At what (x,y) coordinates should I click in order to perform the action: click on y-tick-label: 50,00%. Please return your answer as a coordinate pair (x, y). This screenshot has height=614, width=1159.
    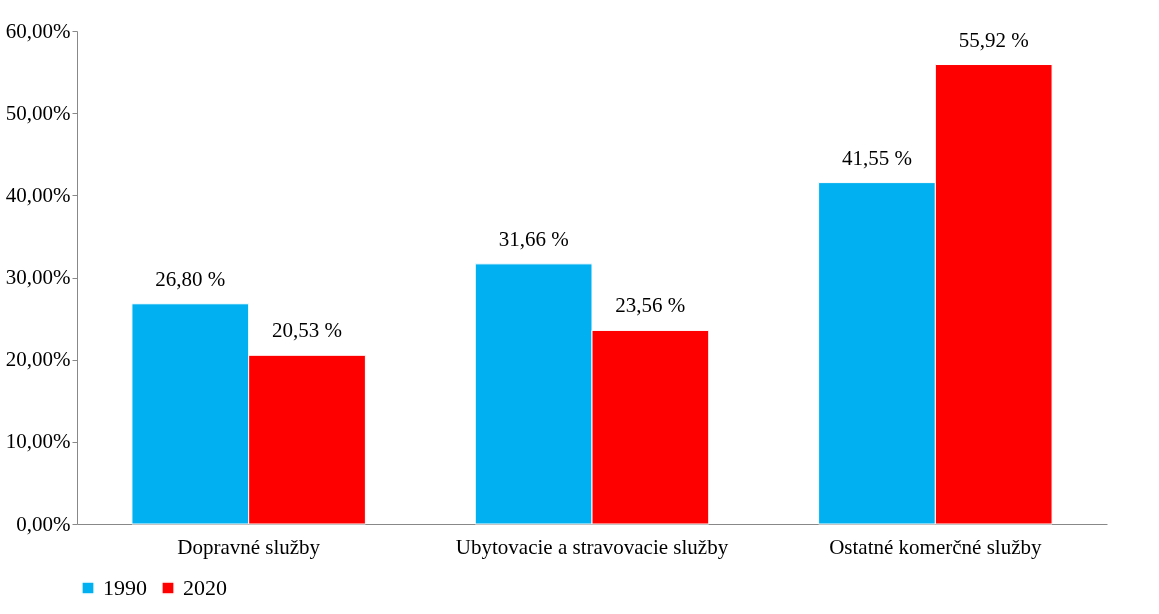
    Looking at the image, I should click on (38, 112).